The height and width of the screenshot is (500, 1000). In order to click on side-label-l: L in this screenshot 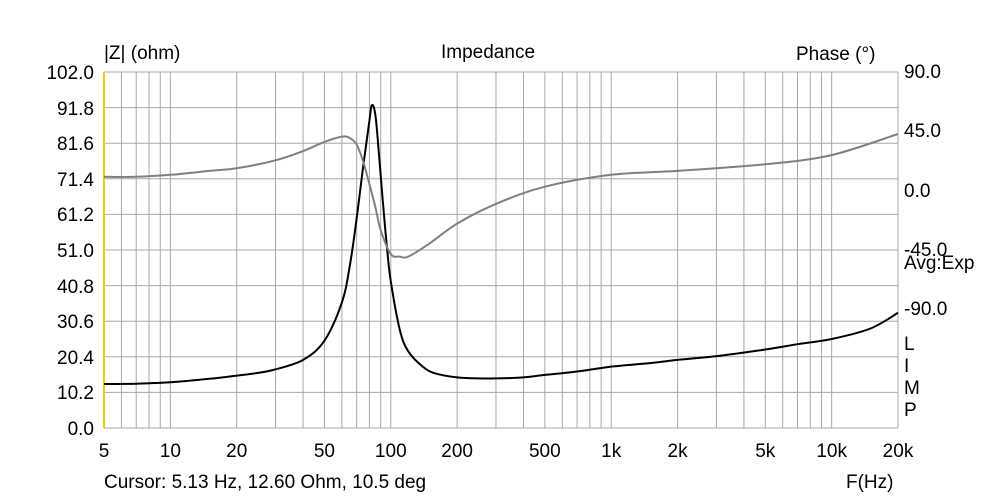, I will do `click(909, 344)`.